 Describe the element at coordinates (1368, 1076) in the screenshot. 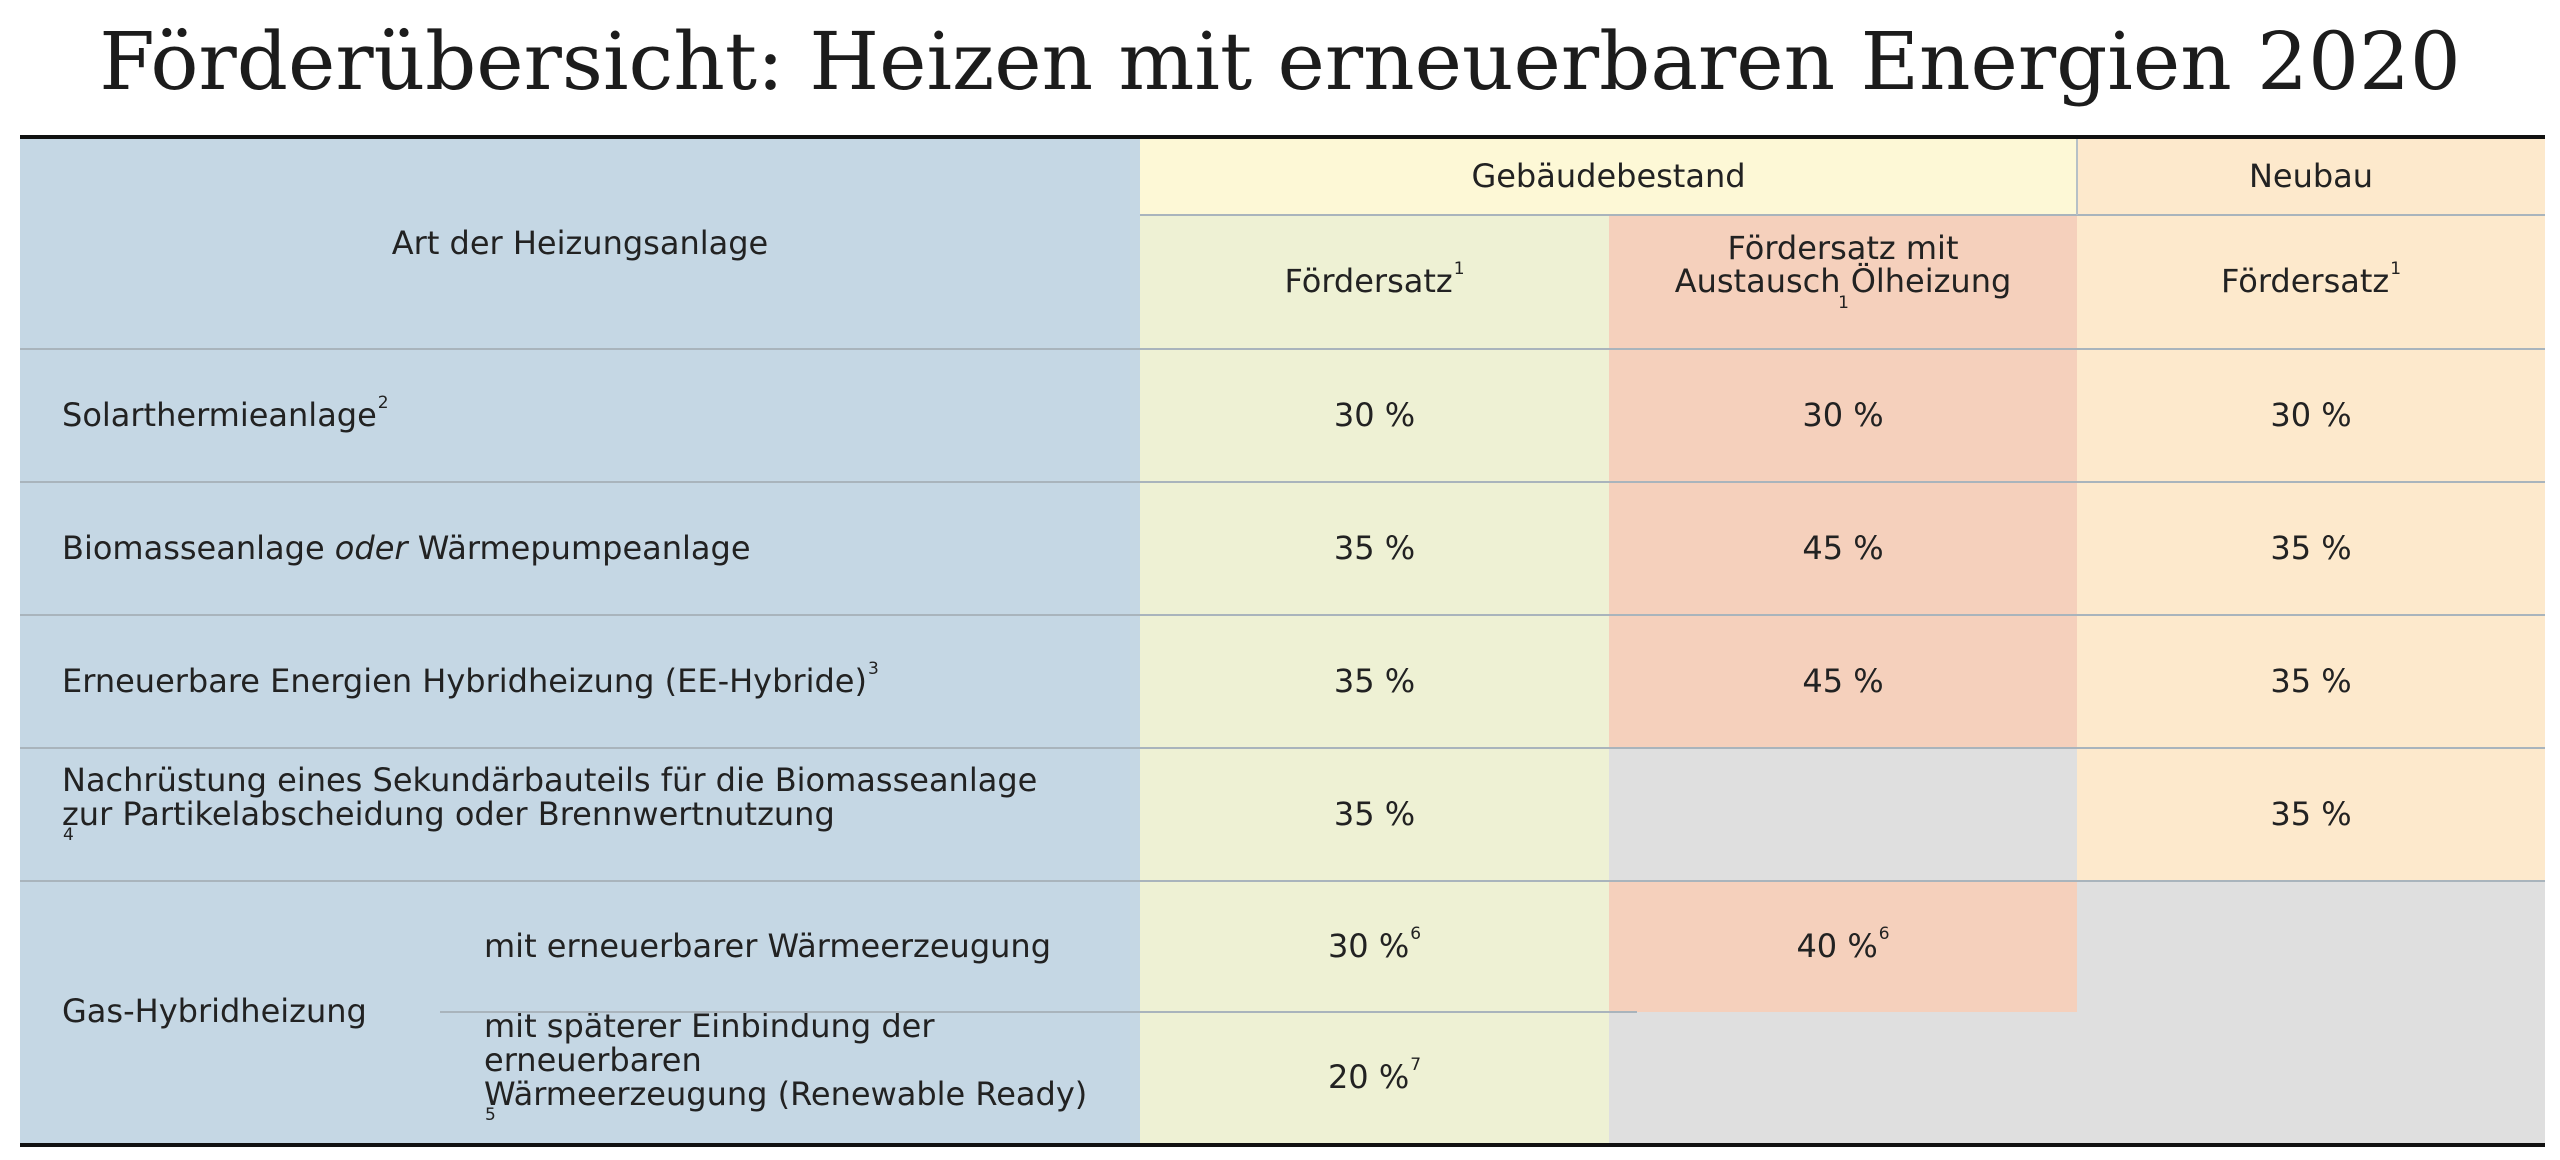

I see `cell-value: 20 %` at that location.